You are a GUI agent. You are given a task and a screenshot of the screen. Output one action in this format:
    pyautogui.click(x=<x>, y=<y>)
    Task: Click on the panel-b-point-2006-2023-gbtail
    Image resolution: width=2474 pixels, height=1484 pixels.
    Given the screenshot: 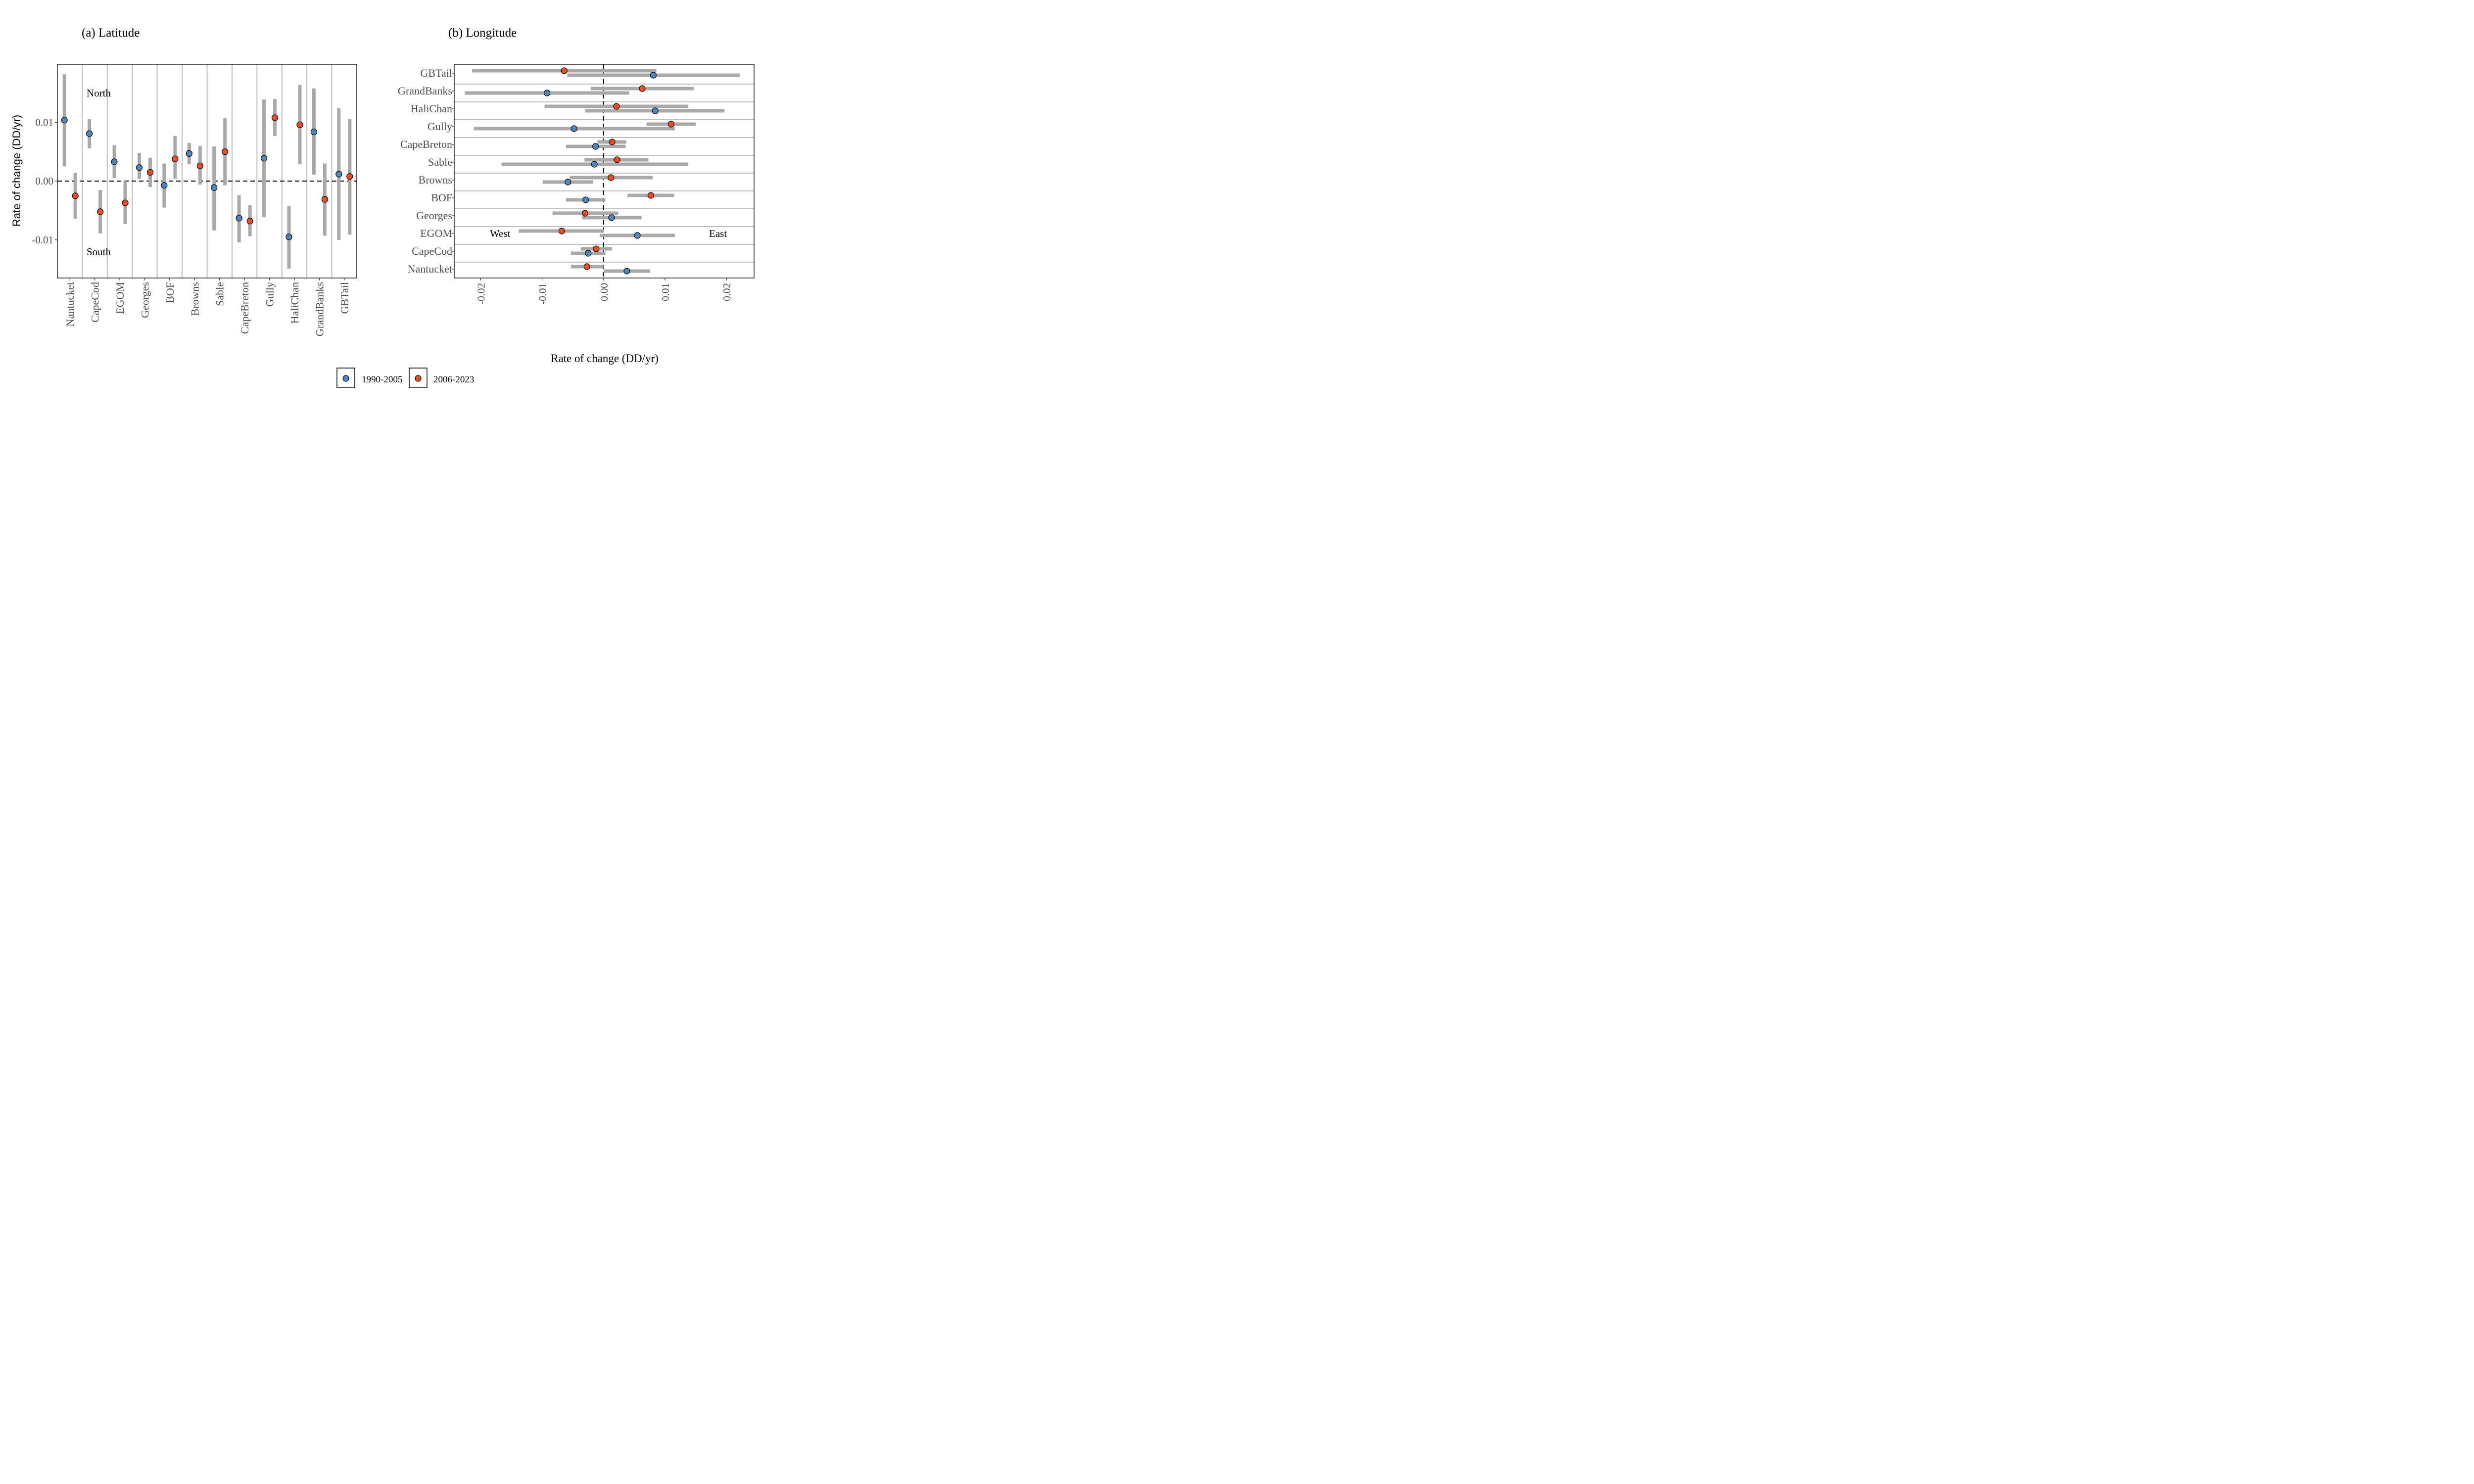 What is the action you would take?
    pyautogui.click(x=565, y=70)
    